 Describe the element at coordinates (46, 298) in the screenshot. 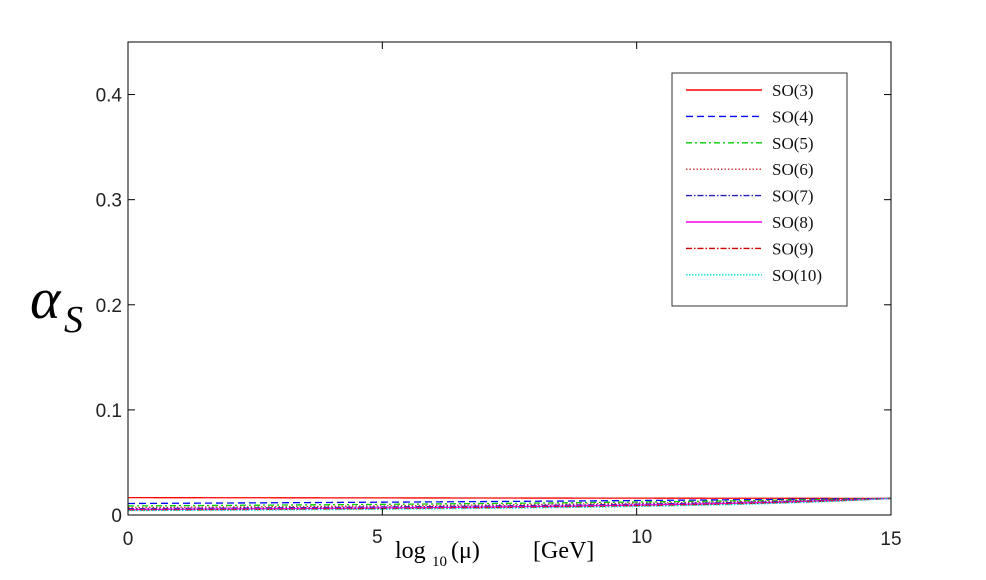

I see `y-axis-label-symbol: α` at that location.